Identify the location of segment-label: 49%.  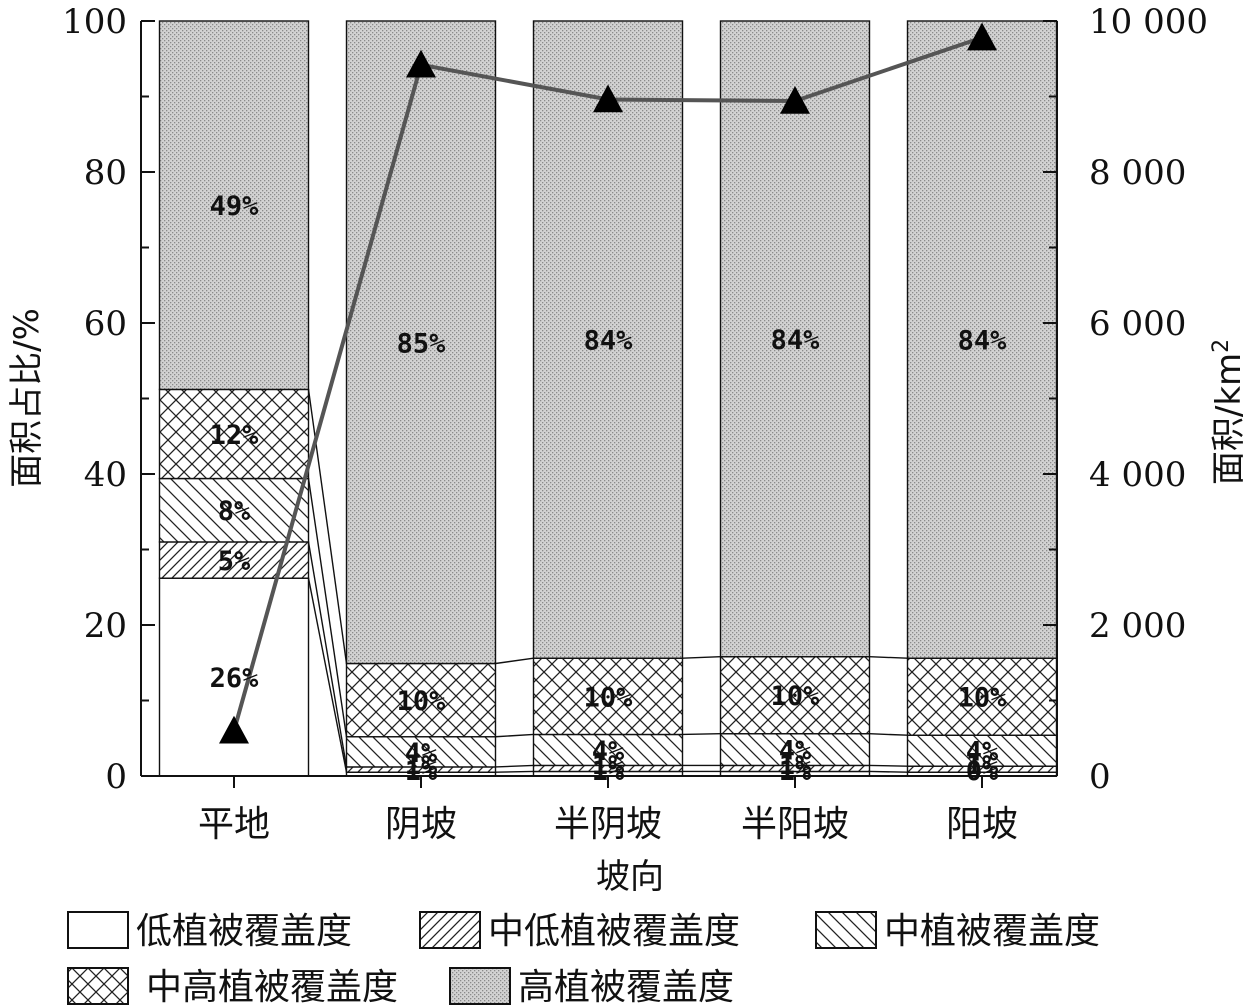
(235, 206).